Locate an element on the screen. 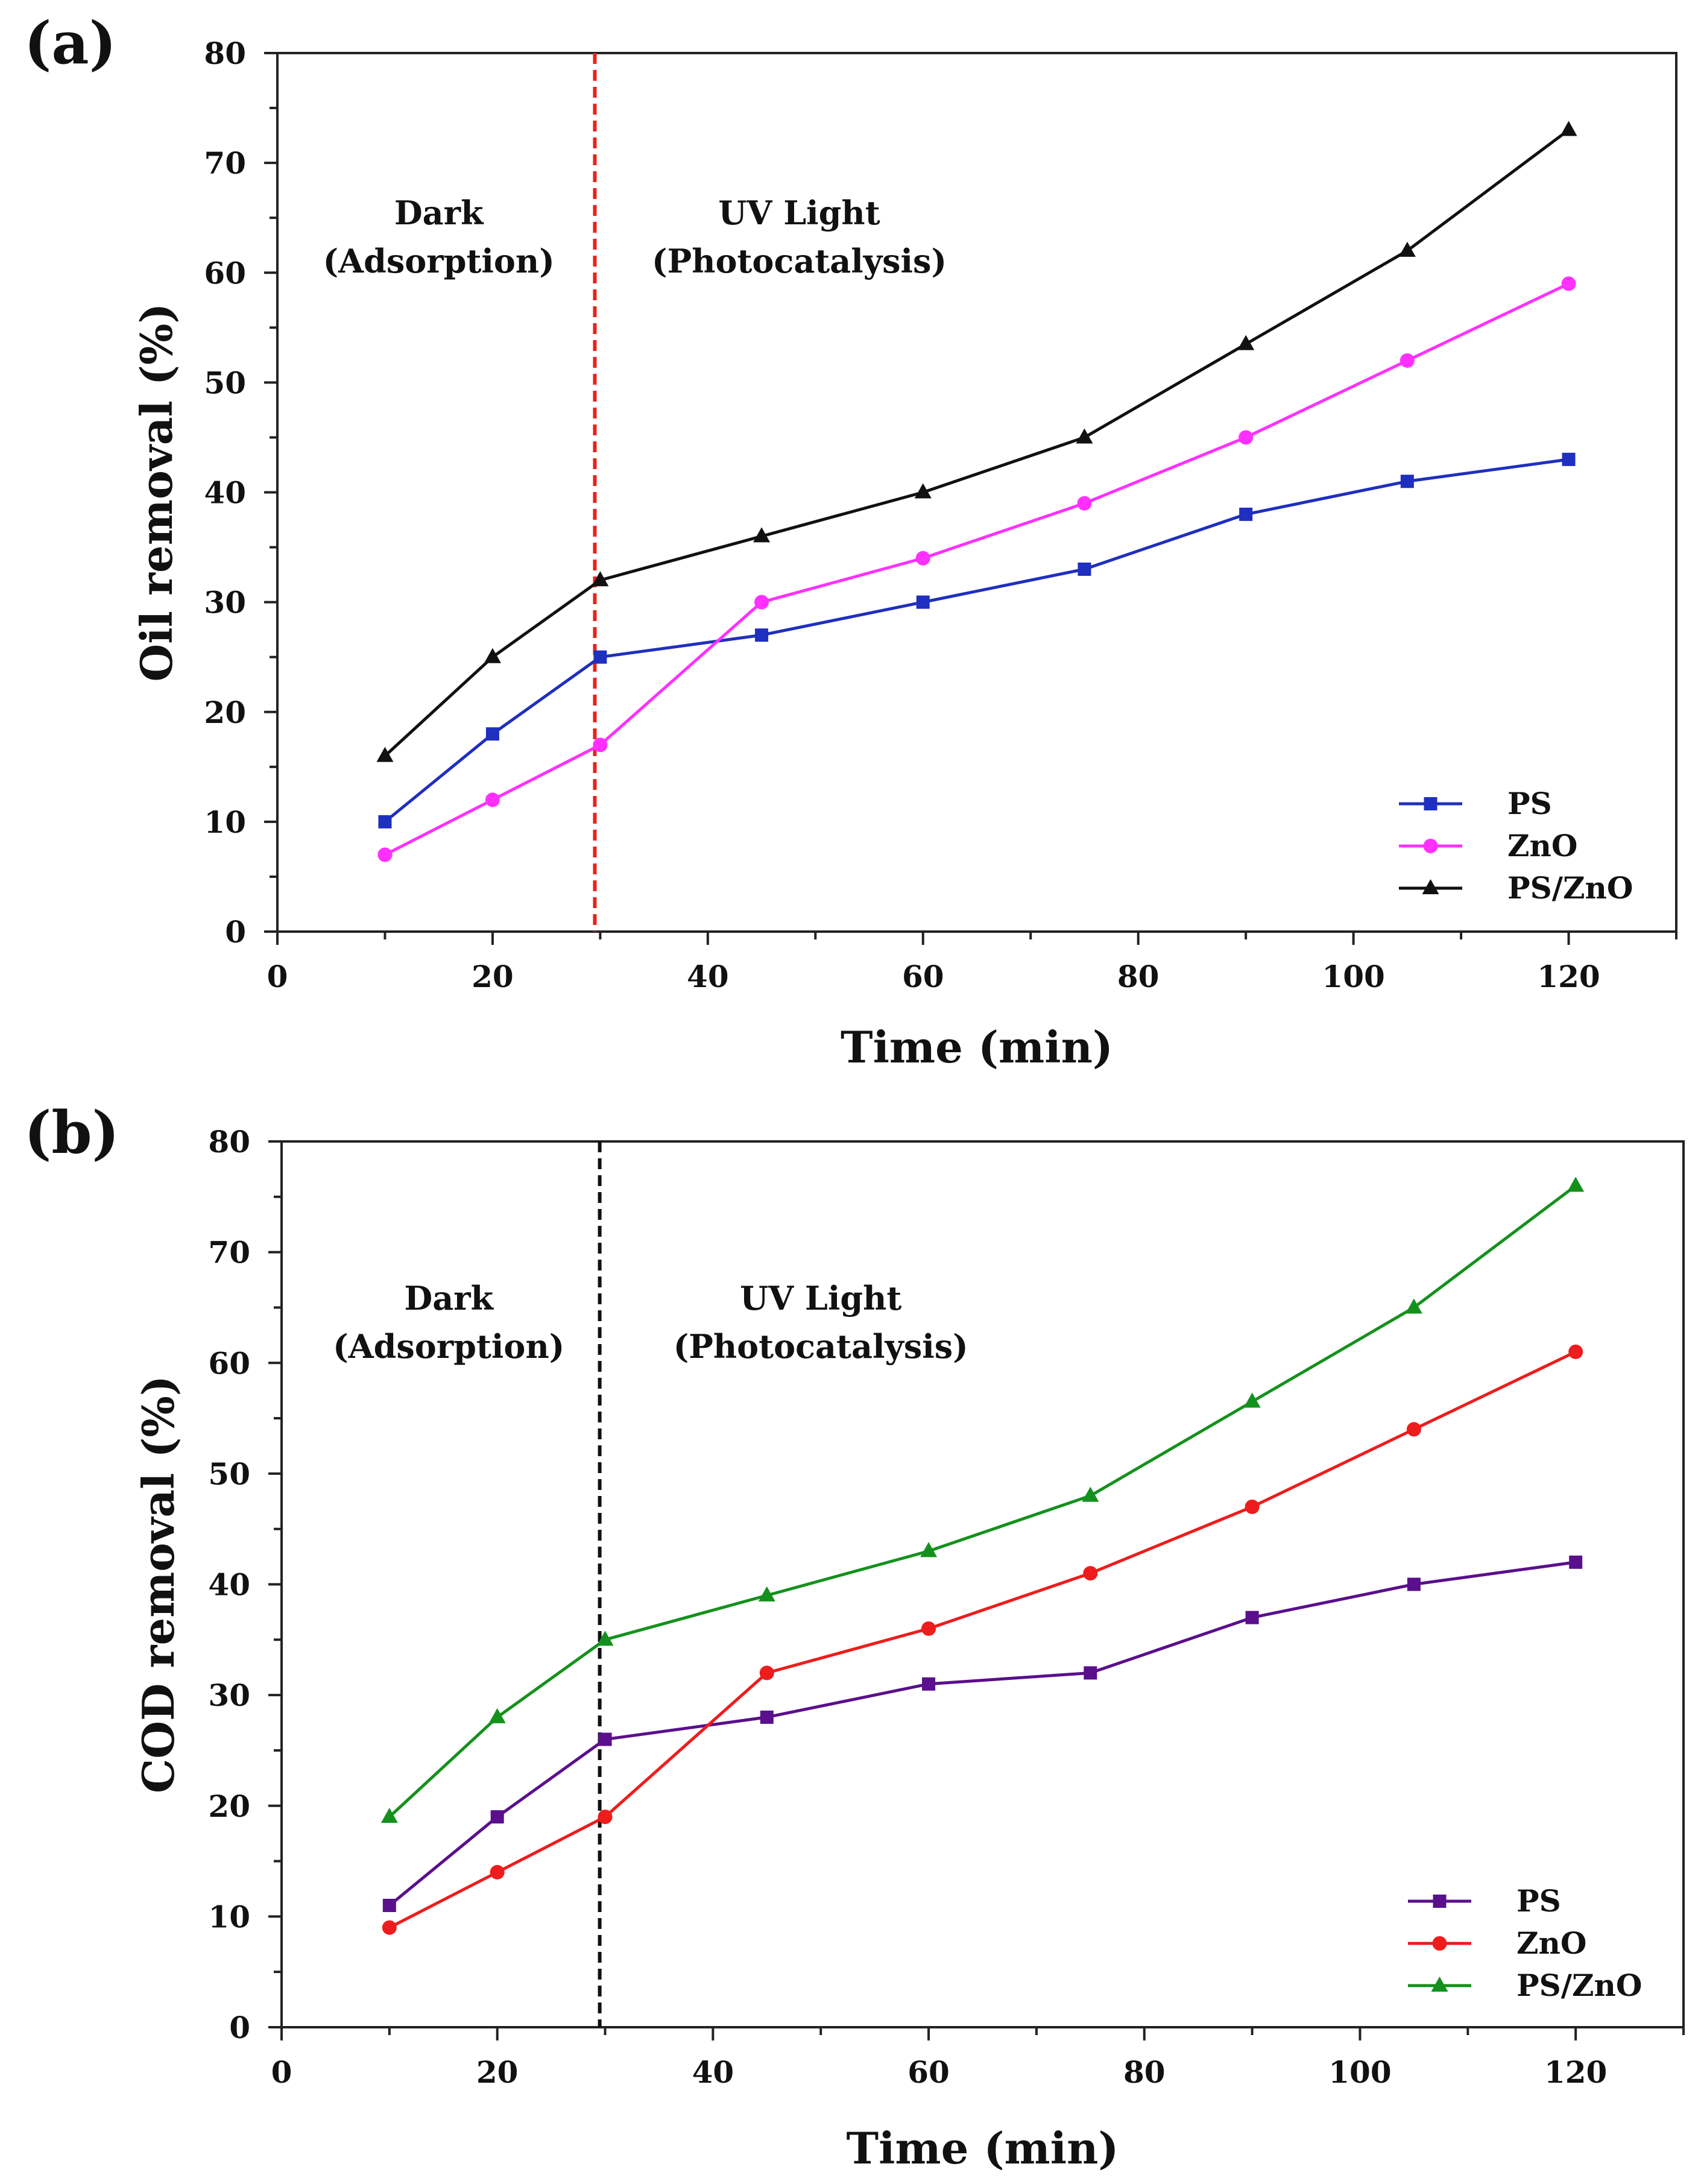 This screenshot has height=2184, width=1701. y-tick-label: 0 is located at coordinates (235, 932).